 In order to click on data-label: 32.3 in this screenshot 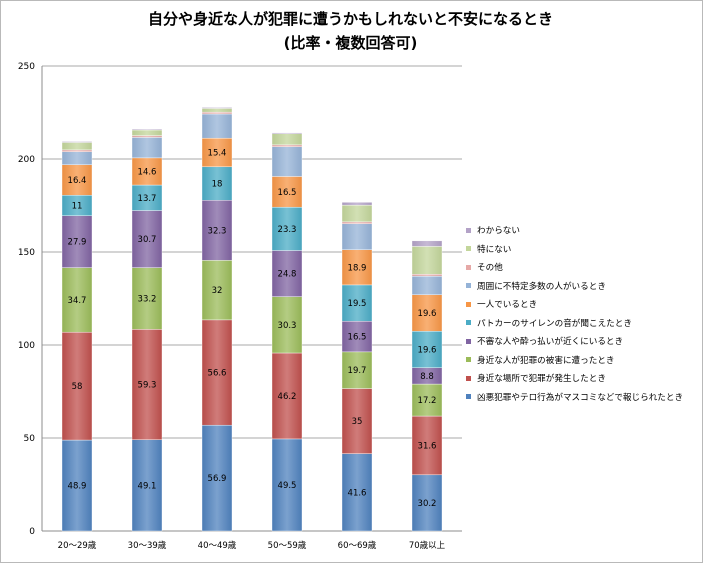, I will do `click(217, 231)`.